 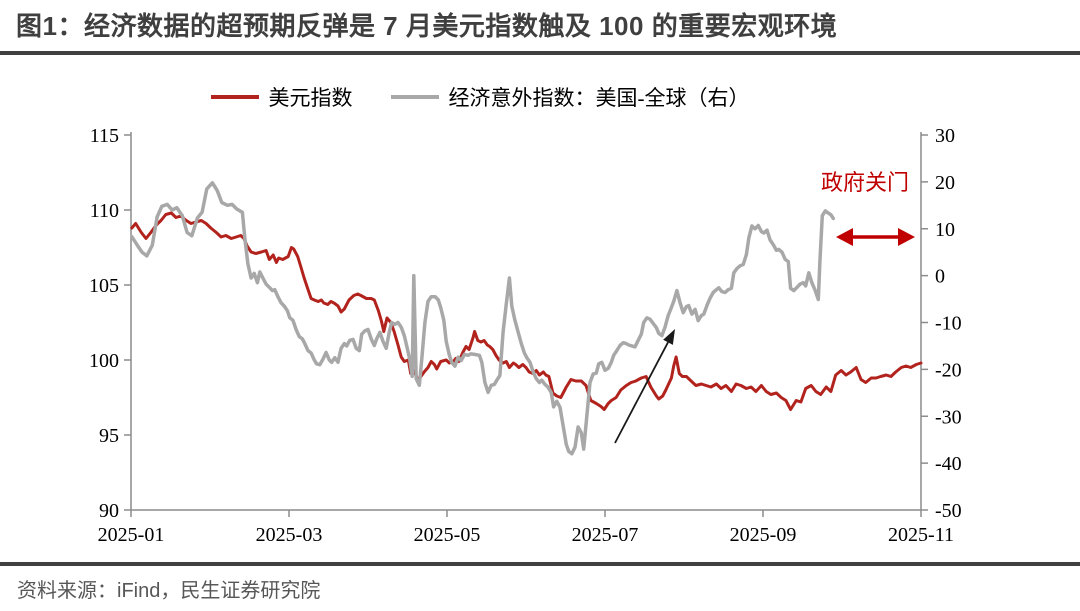 I want to click on shutdown-span-arrow-left-head, so click(x=844, y=237).